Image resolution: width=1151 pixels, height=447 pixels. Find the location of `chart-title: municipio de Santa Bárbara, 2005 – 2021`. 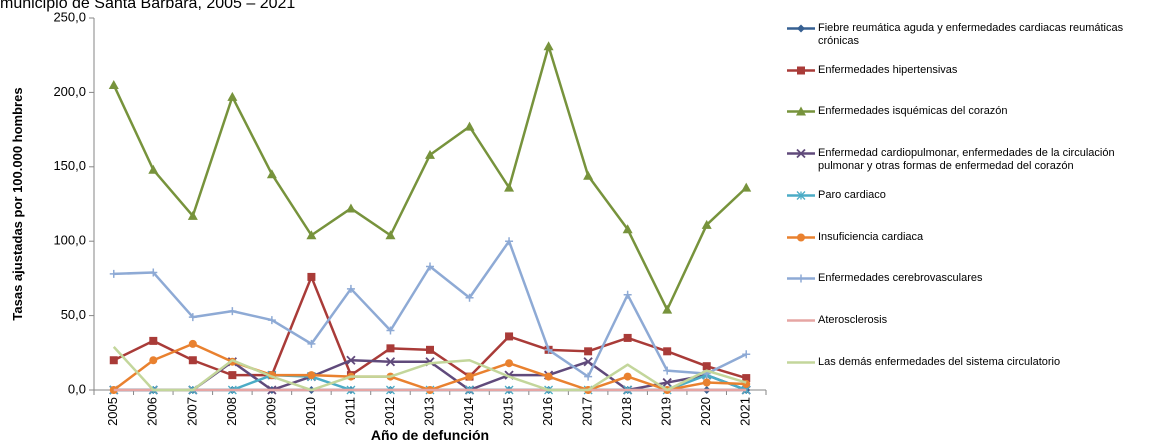

chart-title: municipio de Santa Bárbara, 2005 – 2021 is located at coordinates (147, 6).